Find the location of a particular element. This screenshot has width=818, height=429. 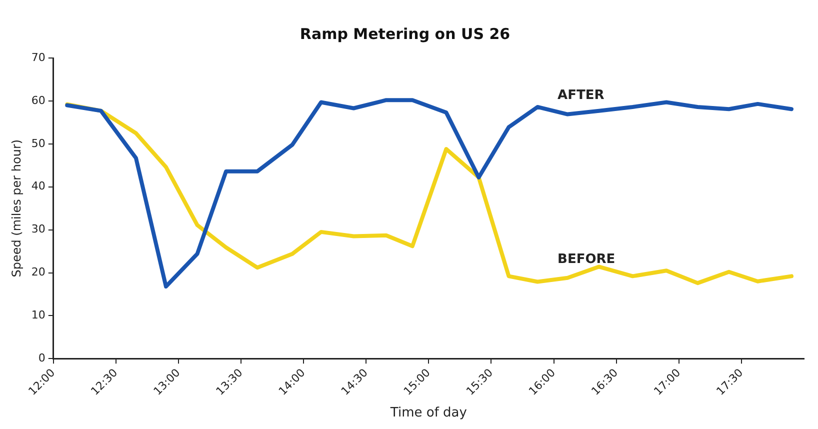

y-tick-label: 20 is located at coordinates (38, 272).